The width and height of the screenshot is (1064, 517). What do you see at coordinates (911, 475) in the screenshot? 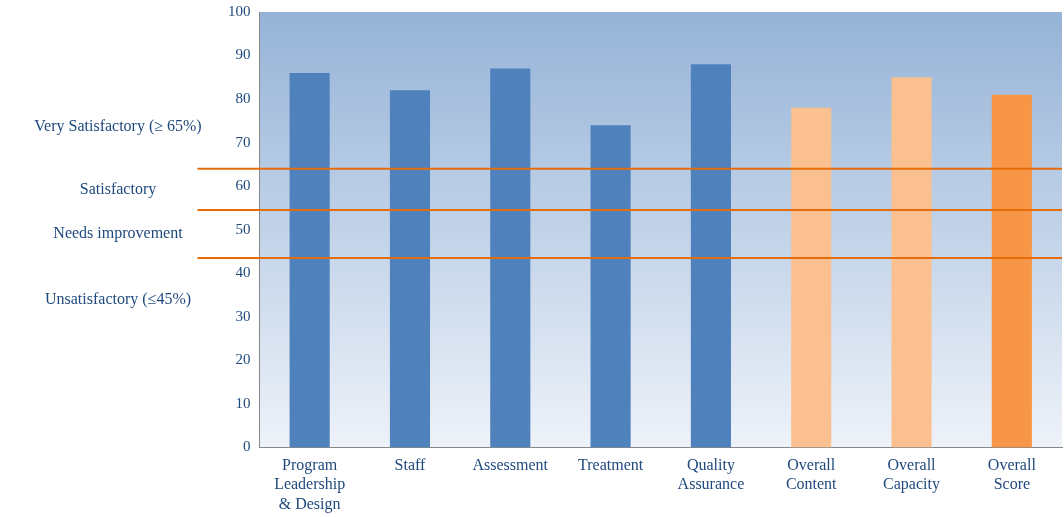
I see `x-tick-label: Overall Capacity` at bounding box center [911, 475].